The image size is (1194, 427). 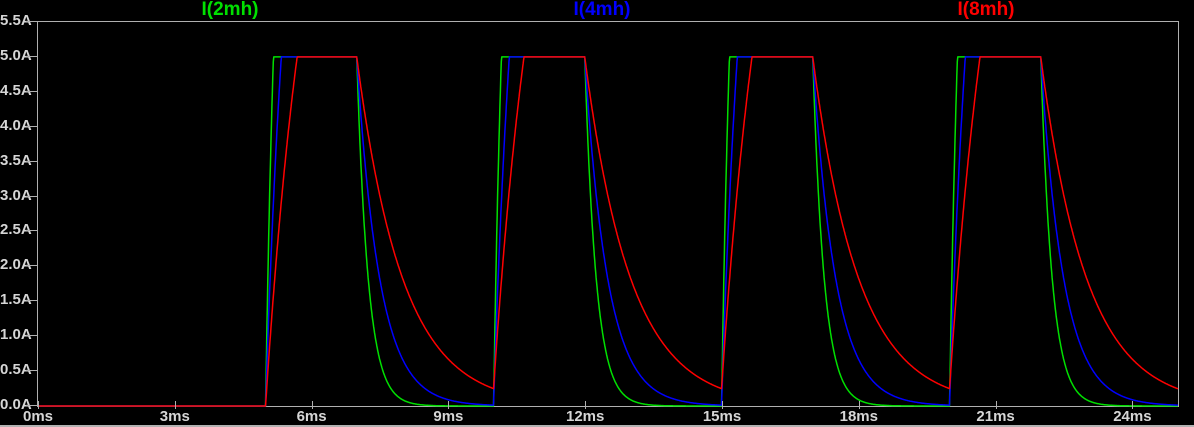 What do you see at coordinates (174, 416) in the screenshot?
I see `x-tick-label: 3ms` at bounding box center [174, 416].